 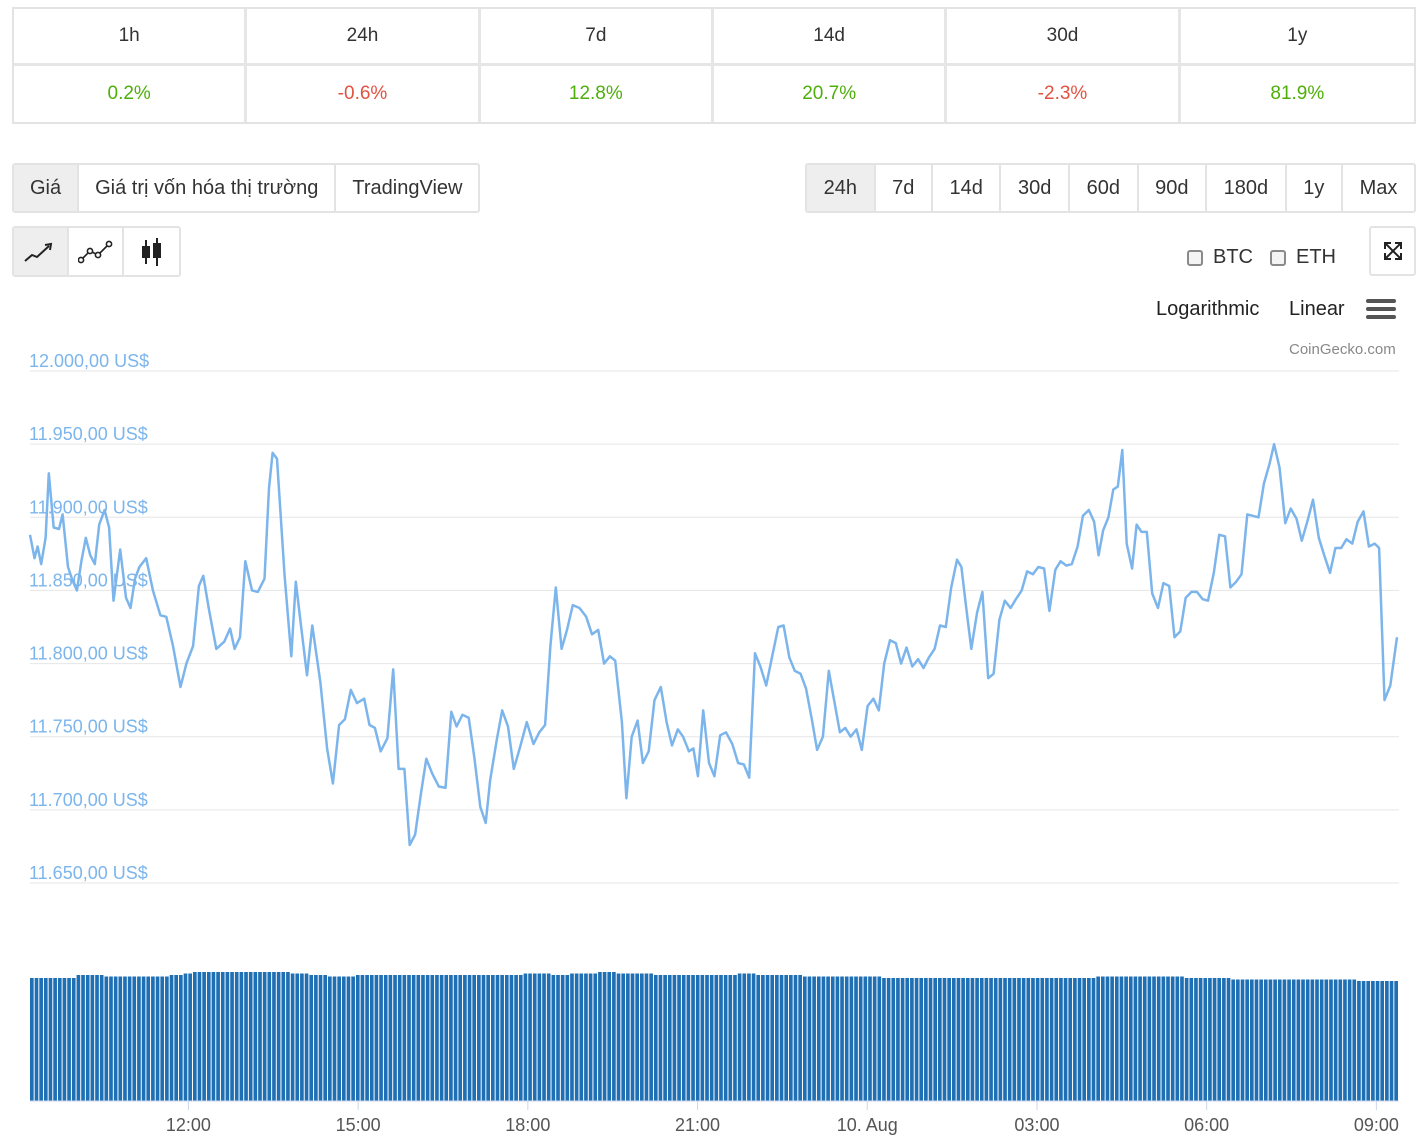 What do you see at coordinates (1303, 257) in the screenshot?
I see `compare-eth-checkbox: ETH` at bounding box center [1303, 257].